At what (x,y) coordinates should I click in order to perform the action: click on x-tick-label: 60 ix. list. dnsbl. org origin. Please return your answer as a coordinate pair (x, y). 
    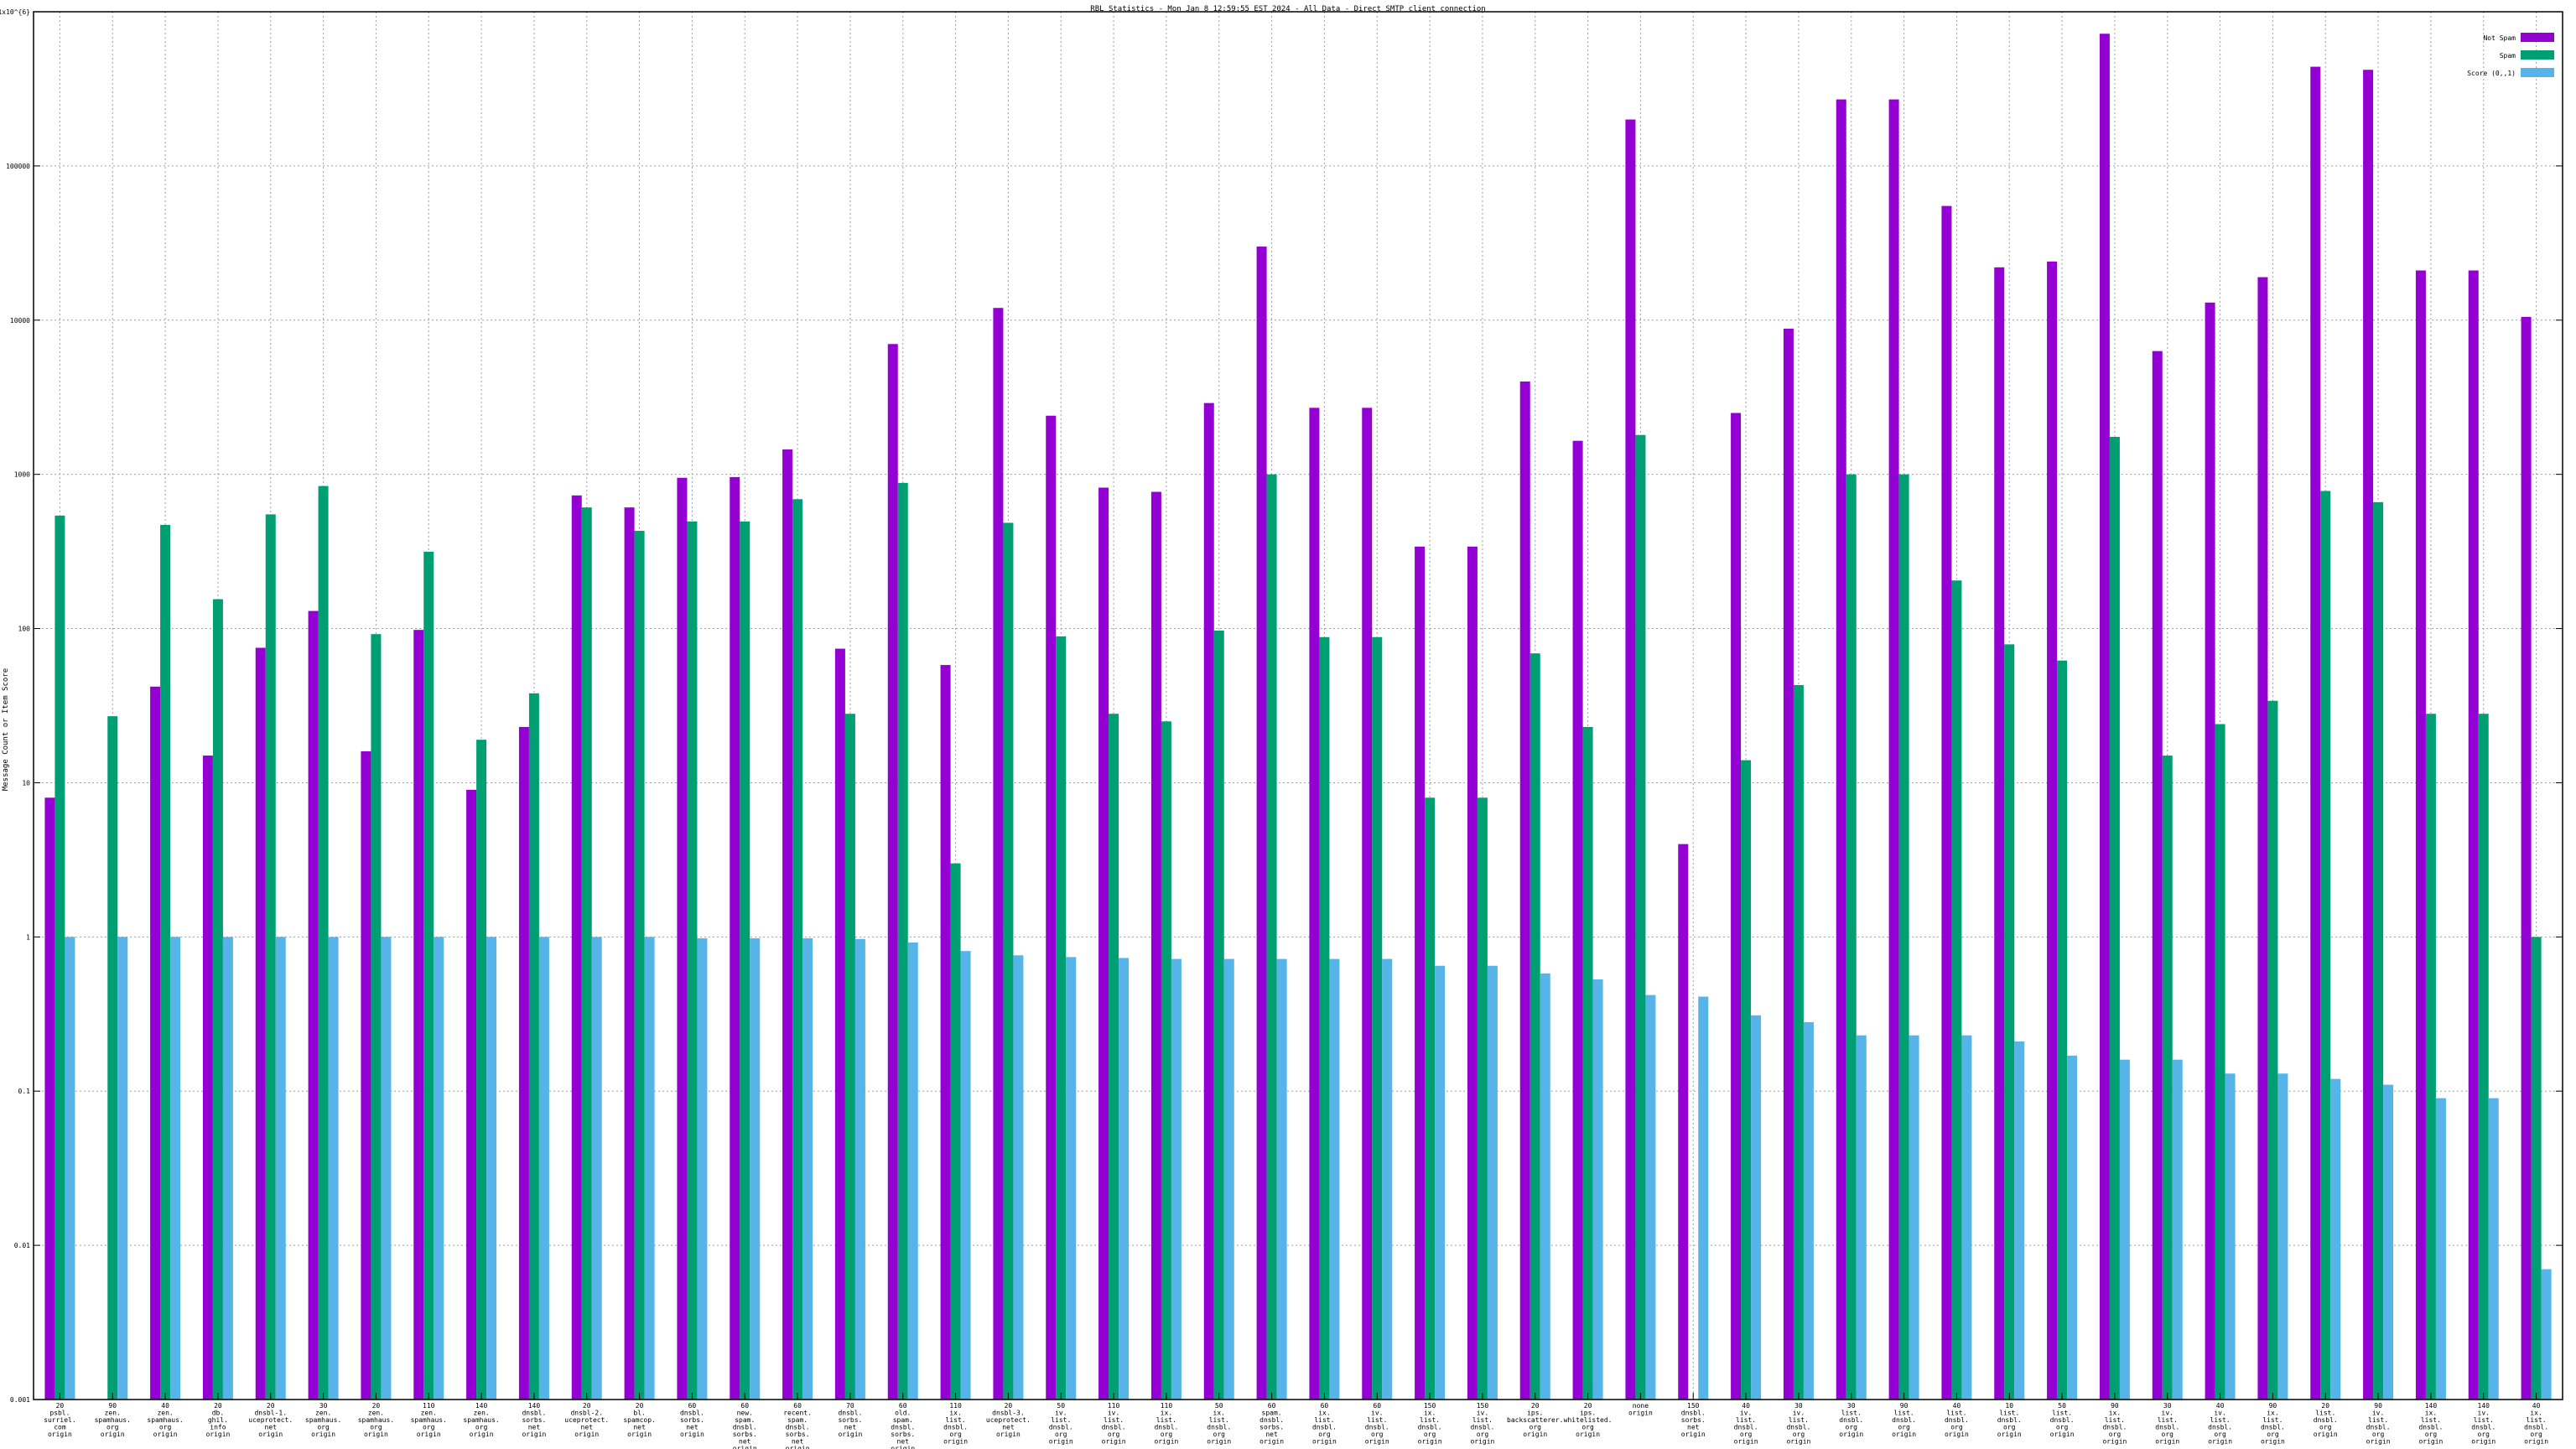
    Looking at the image, I should click on (1324, 1424).